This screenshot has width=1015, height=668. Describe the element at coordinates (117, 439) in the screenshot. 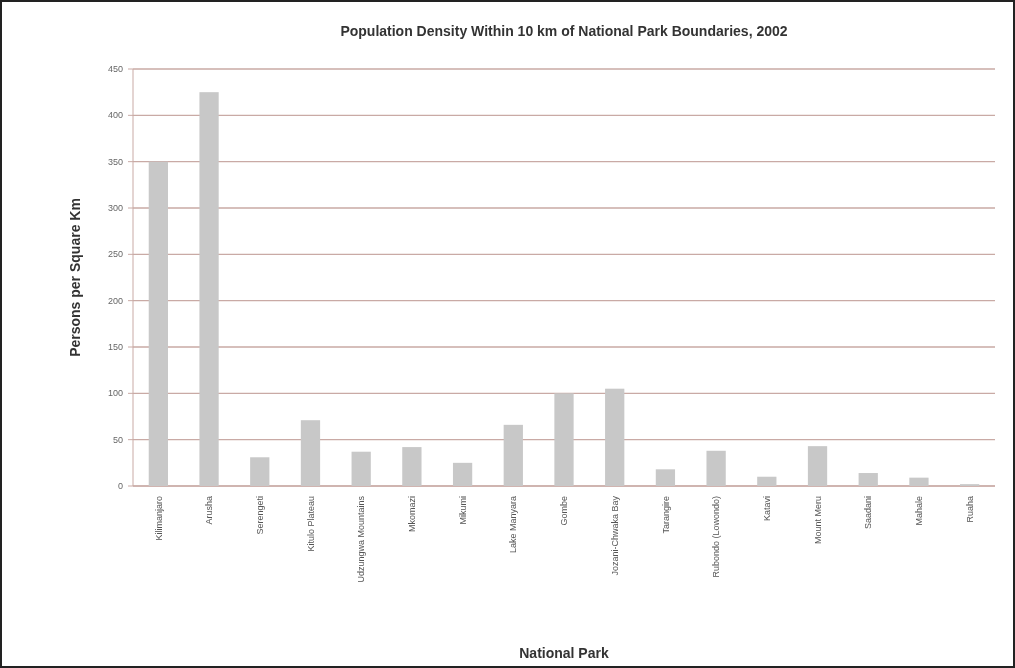

I see `y-tick-label: 50` at that location.